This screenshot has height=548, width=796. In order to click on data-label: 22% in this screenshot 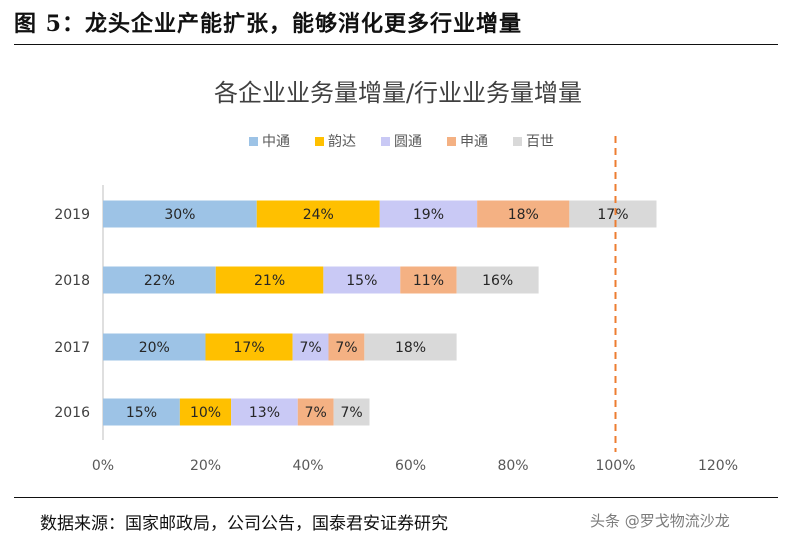, I will do `click(159, 281)`.